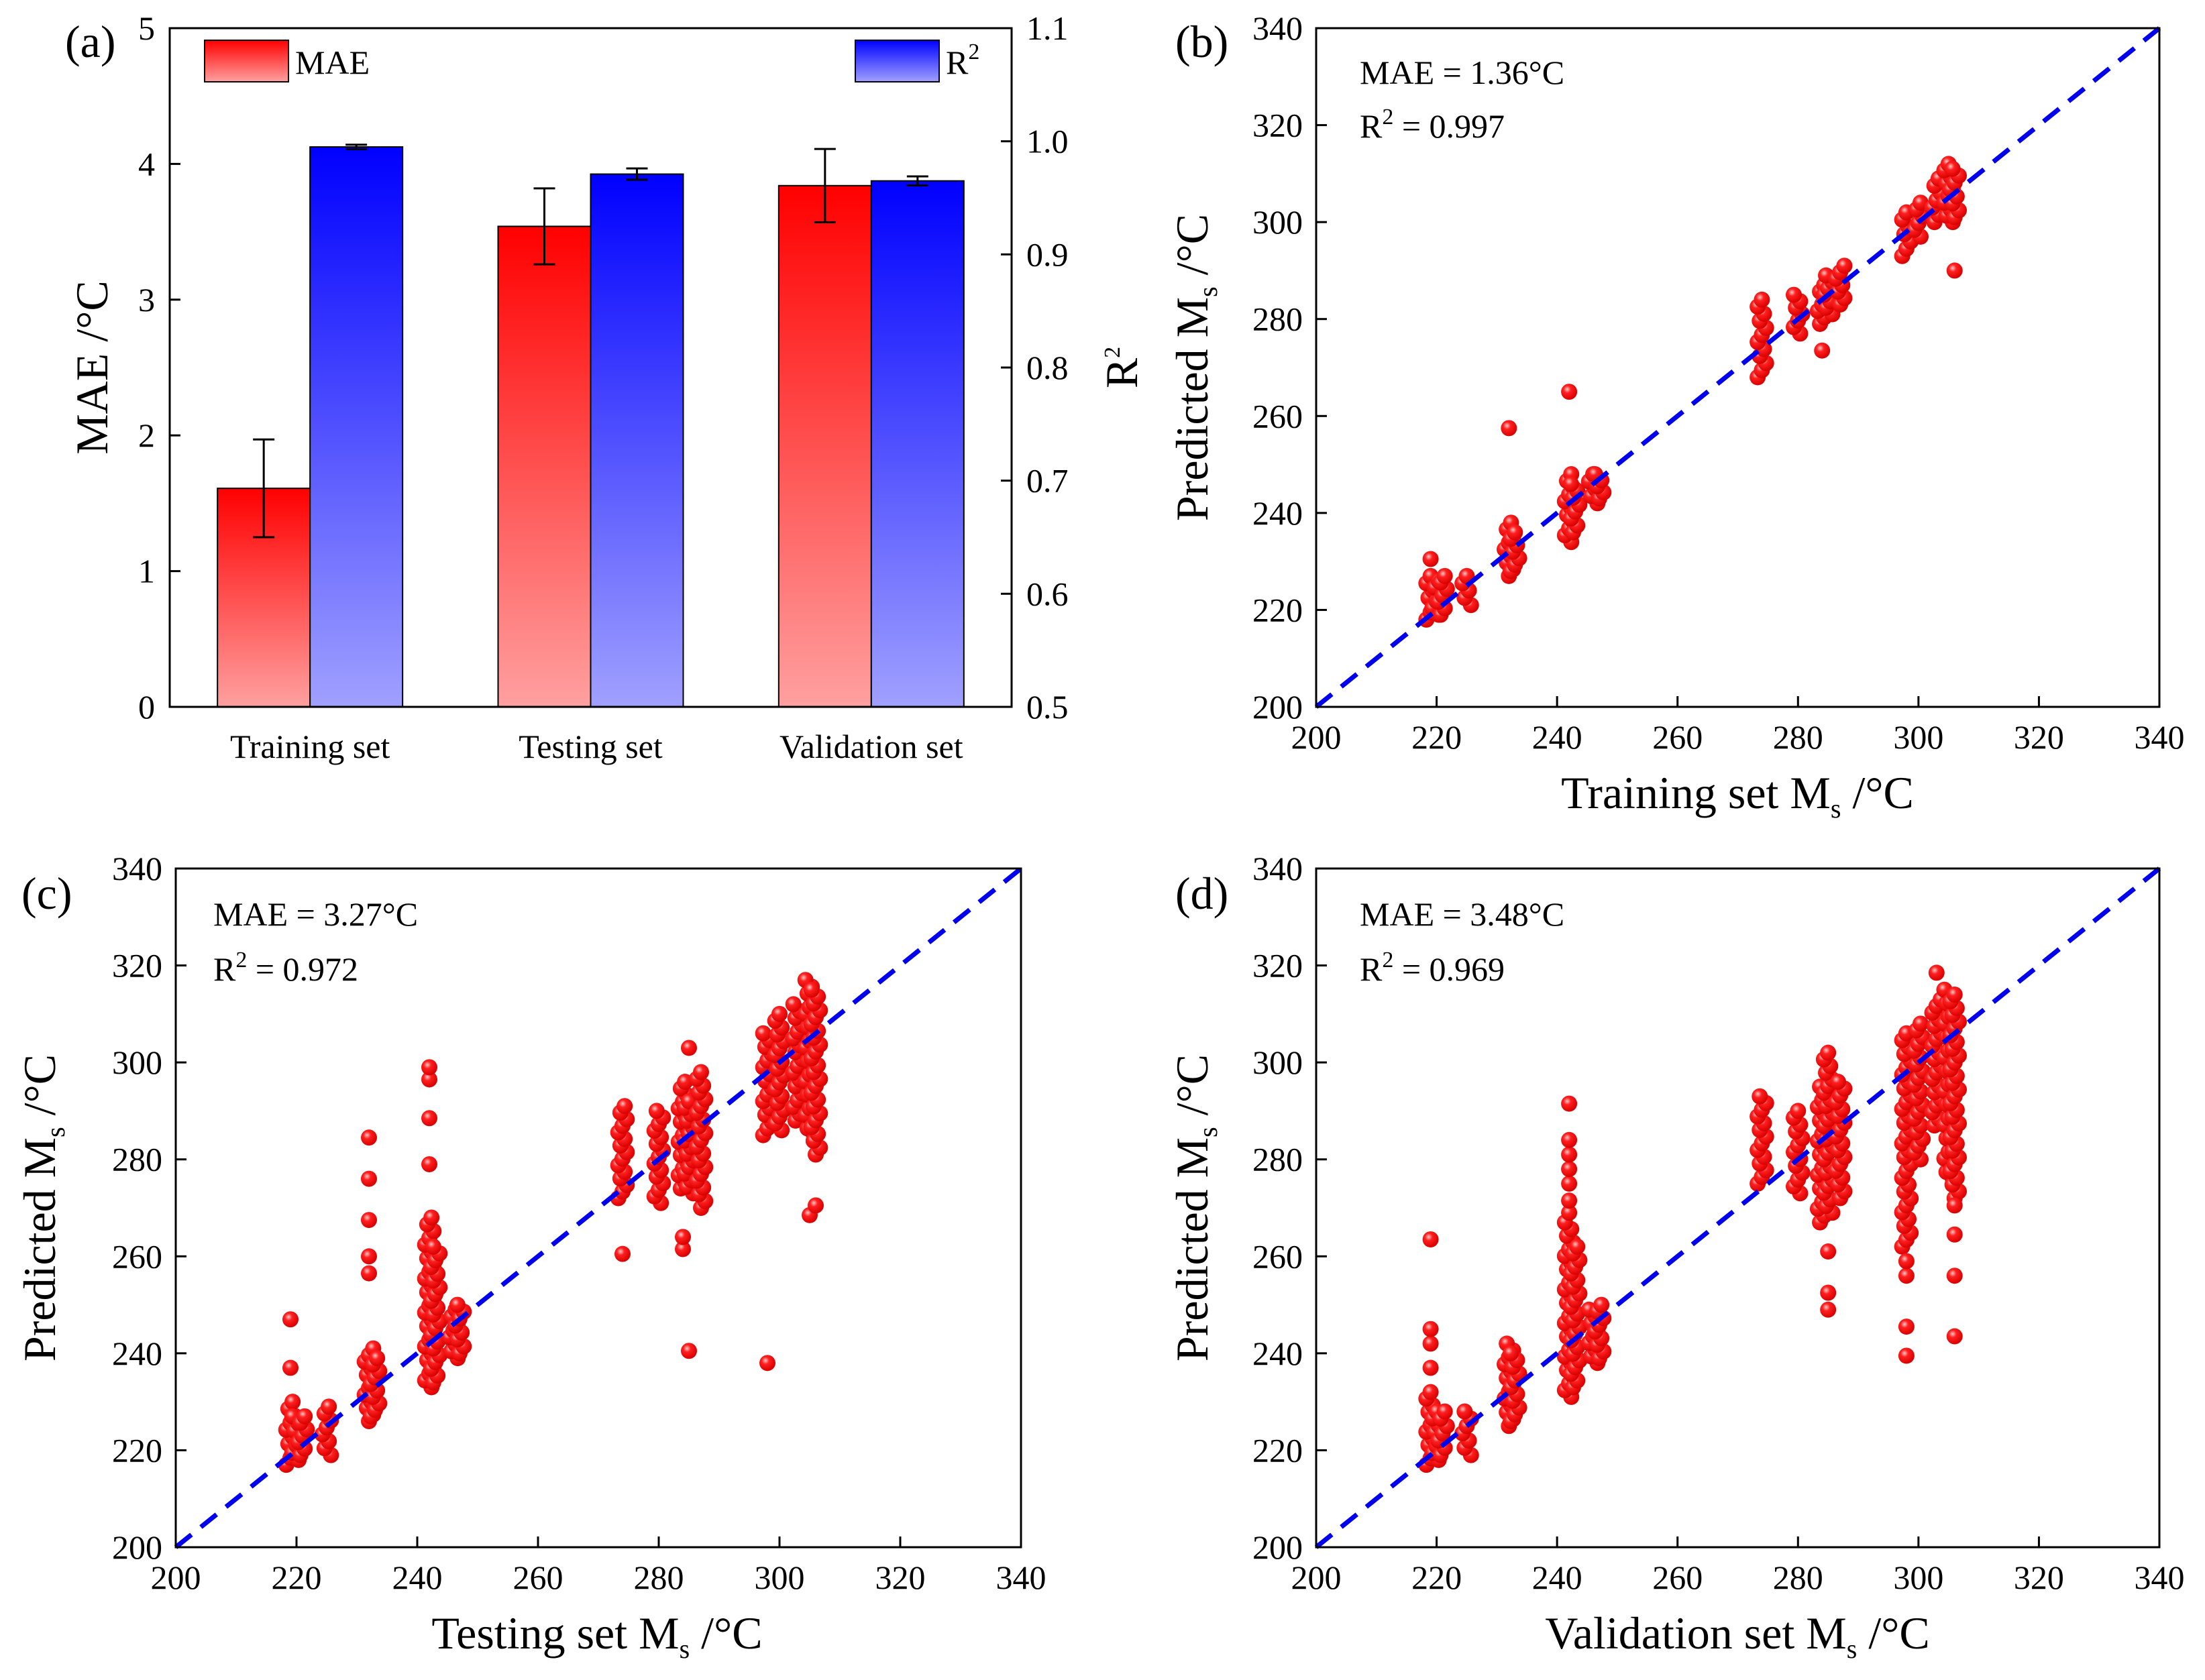  I want to click on y-tick-label: 200, so click(1277, 1547).